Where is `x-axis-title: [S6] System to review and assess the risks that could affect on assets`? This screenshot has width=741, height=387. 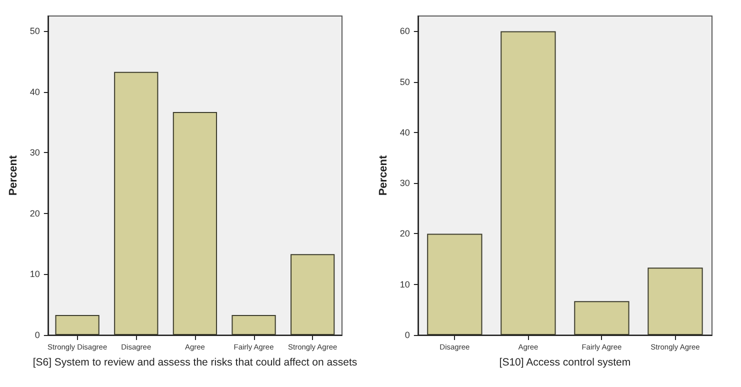
x-axis-title: [S6] System to review and assess the risks that could affect on assets is located at coordinates (195, 362).